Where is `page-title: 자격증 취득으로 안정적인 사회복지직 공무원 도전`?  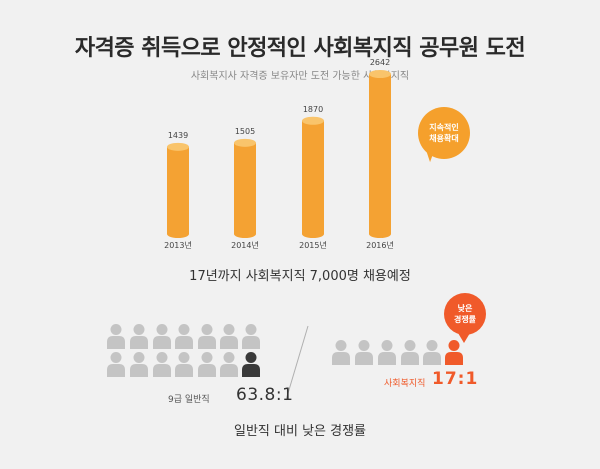
page-title: 자격증 취득으로 안정적인 사회복지직 공무원 도전 is located at coordinates (300, 48).